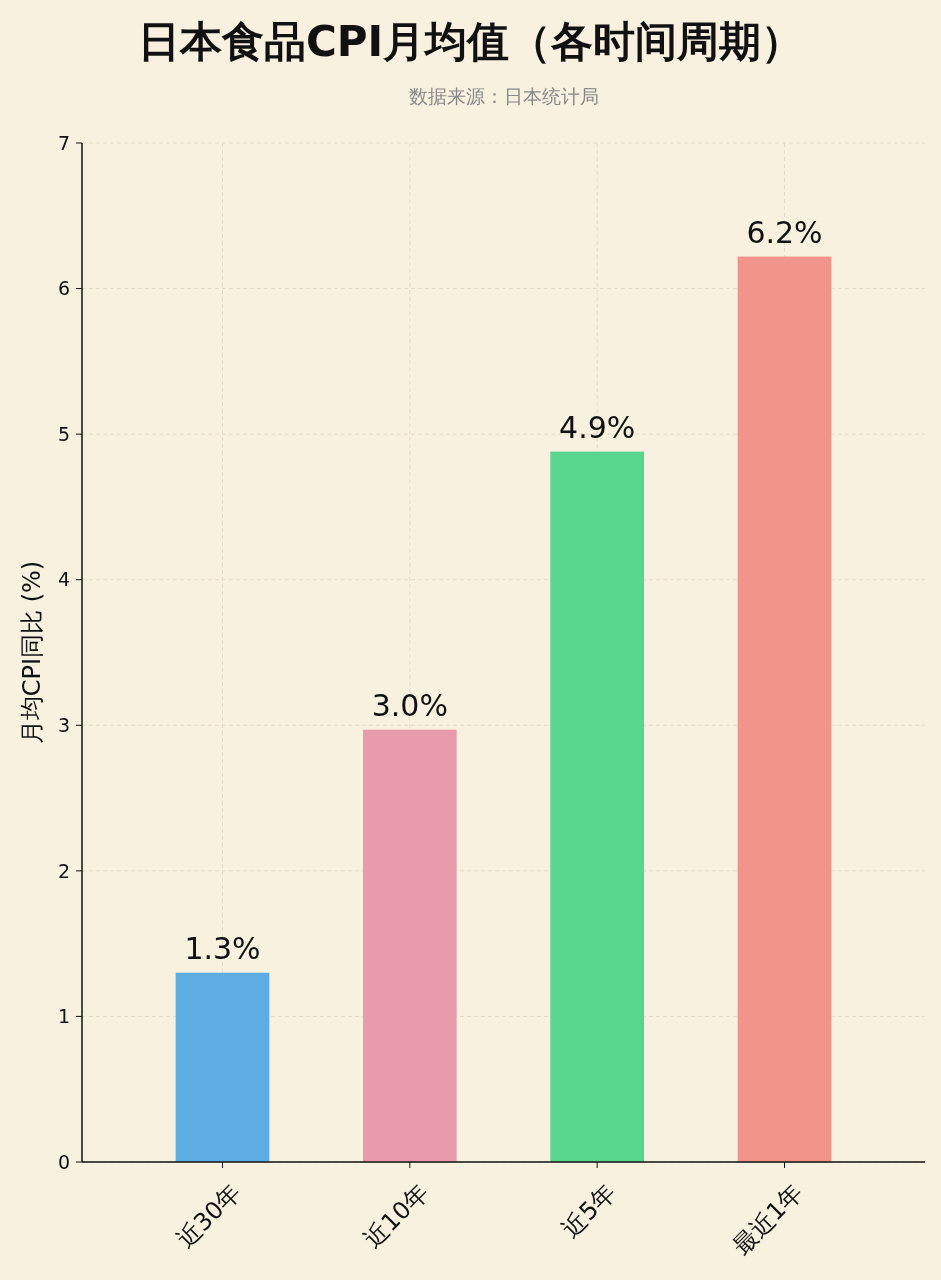 The height and width of the screenshot is (1280, 941). What do you see at coordinates (222, 948) in the screenshot?
I see `data-label: 1.3%` at bounding box center [222, 948].